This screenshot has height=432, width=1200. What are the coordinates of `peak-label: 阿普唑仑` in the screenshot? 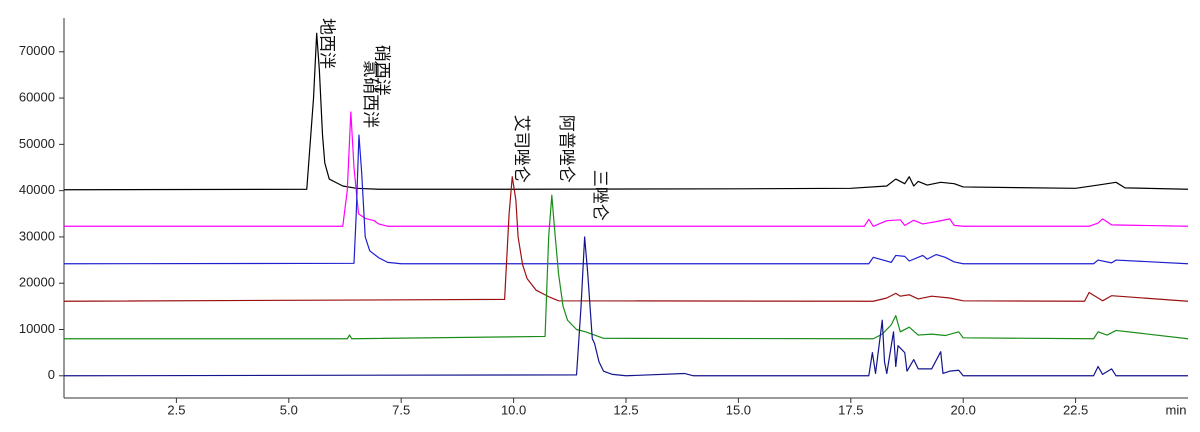 It's located at (566, 149).